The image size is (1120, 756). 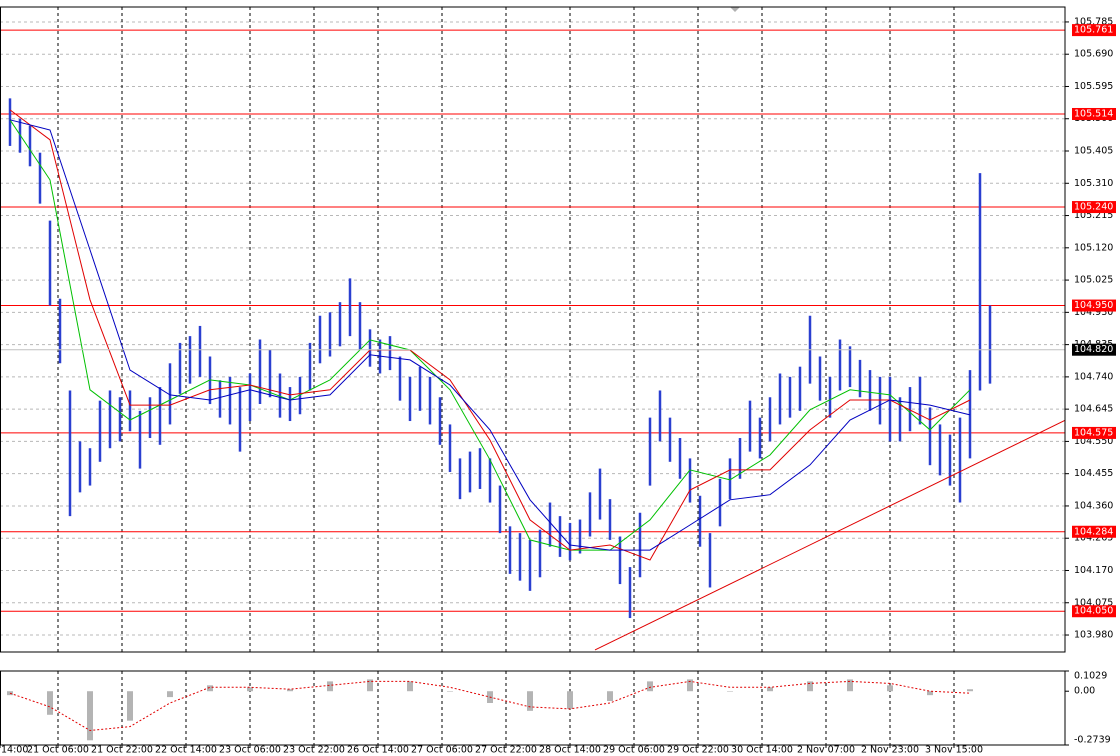 What do you see at coordinates (186, 750) in the screenshot?
I see `x-tick-label: 22 Oct 14:00` at bounding box center [186, 750].